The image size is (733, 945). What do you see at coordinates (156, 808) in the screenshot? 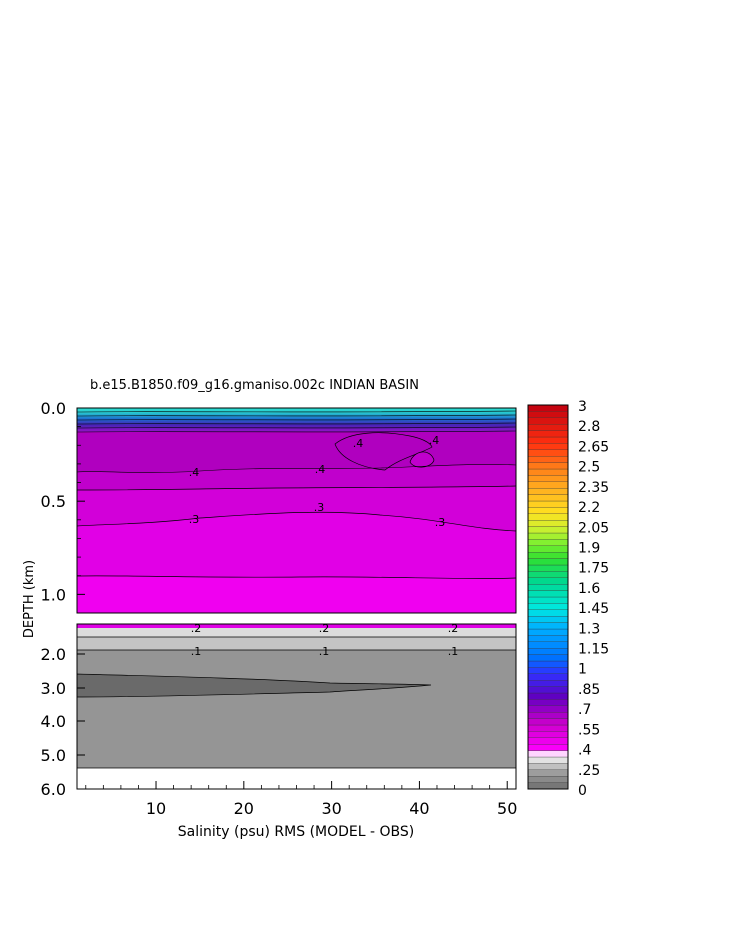
I see `x-tick-label: 10` at bounding box center [156, 808].